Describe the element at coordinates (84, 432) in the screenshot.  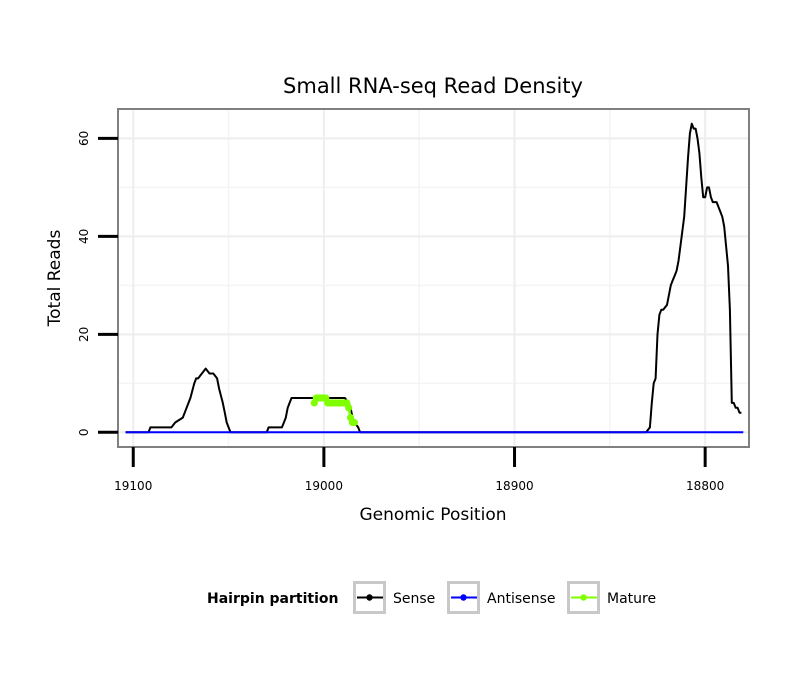
I see `y-tick-label: 0` at that location.